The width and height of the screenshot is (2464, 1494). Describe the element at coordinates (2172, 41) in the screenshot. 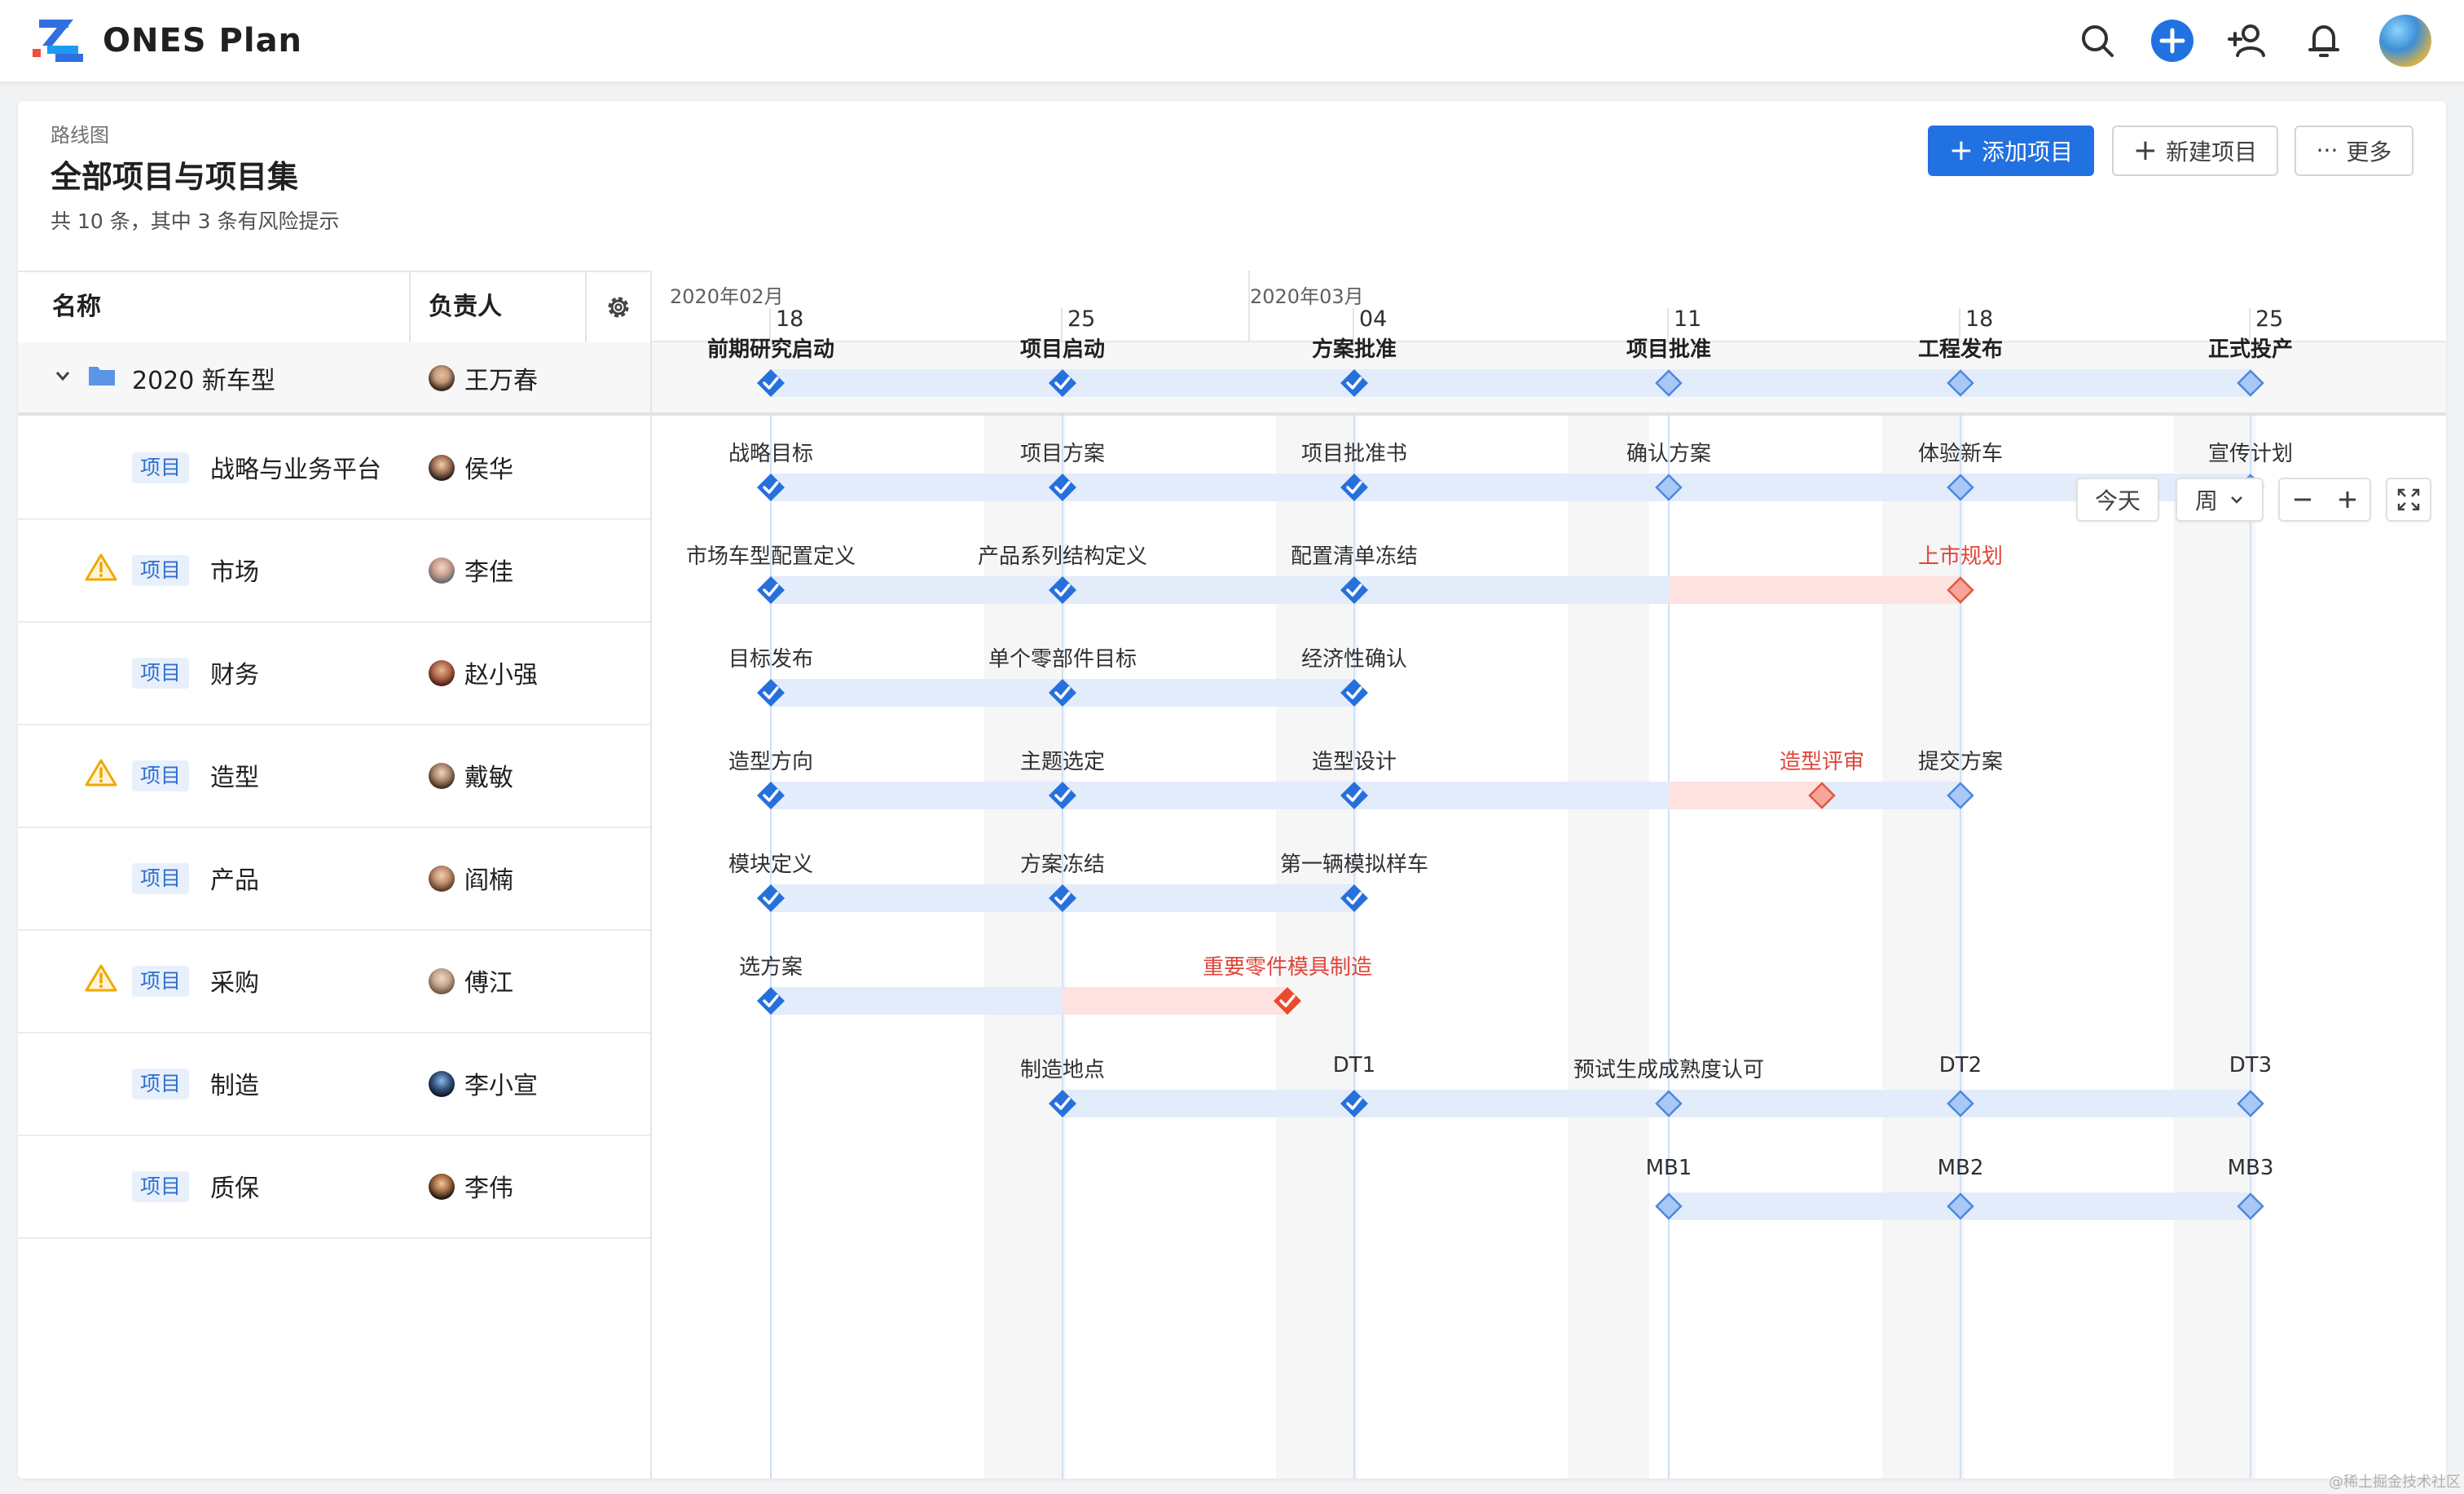

I see `plus-circle-icon` at that location.